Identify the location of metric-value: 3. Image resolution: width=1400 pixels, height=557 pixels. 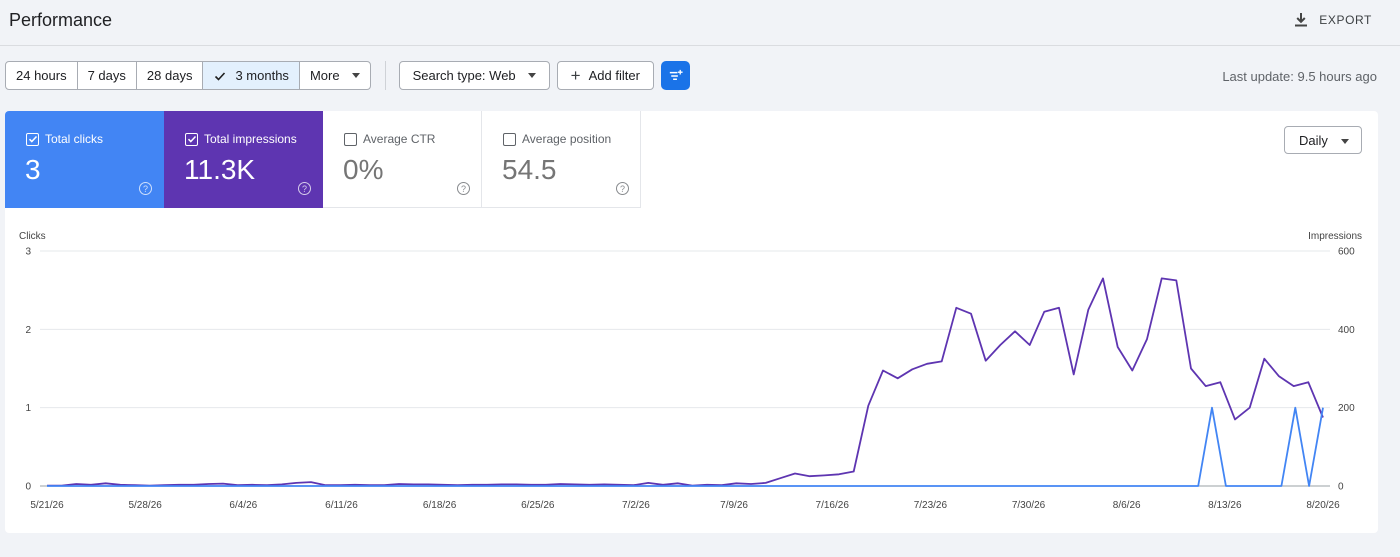
(33, 169).